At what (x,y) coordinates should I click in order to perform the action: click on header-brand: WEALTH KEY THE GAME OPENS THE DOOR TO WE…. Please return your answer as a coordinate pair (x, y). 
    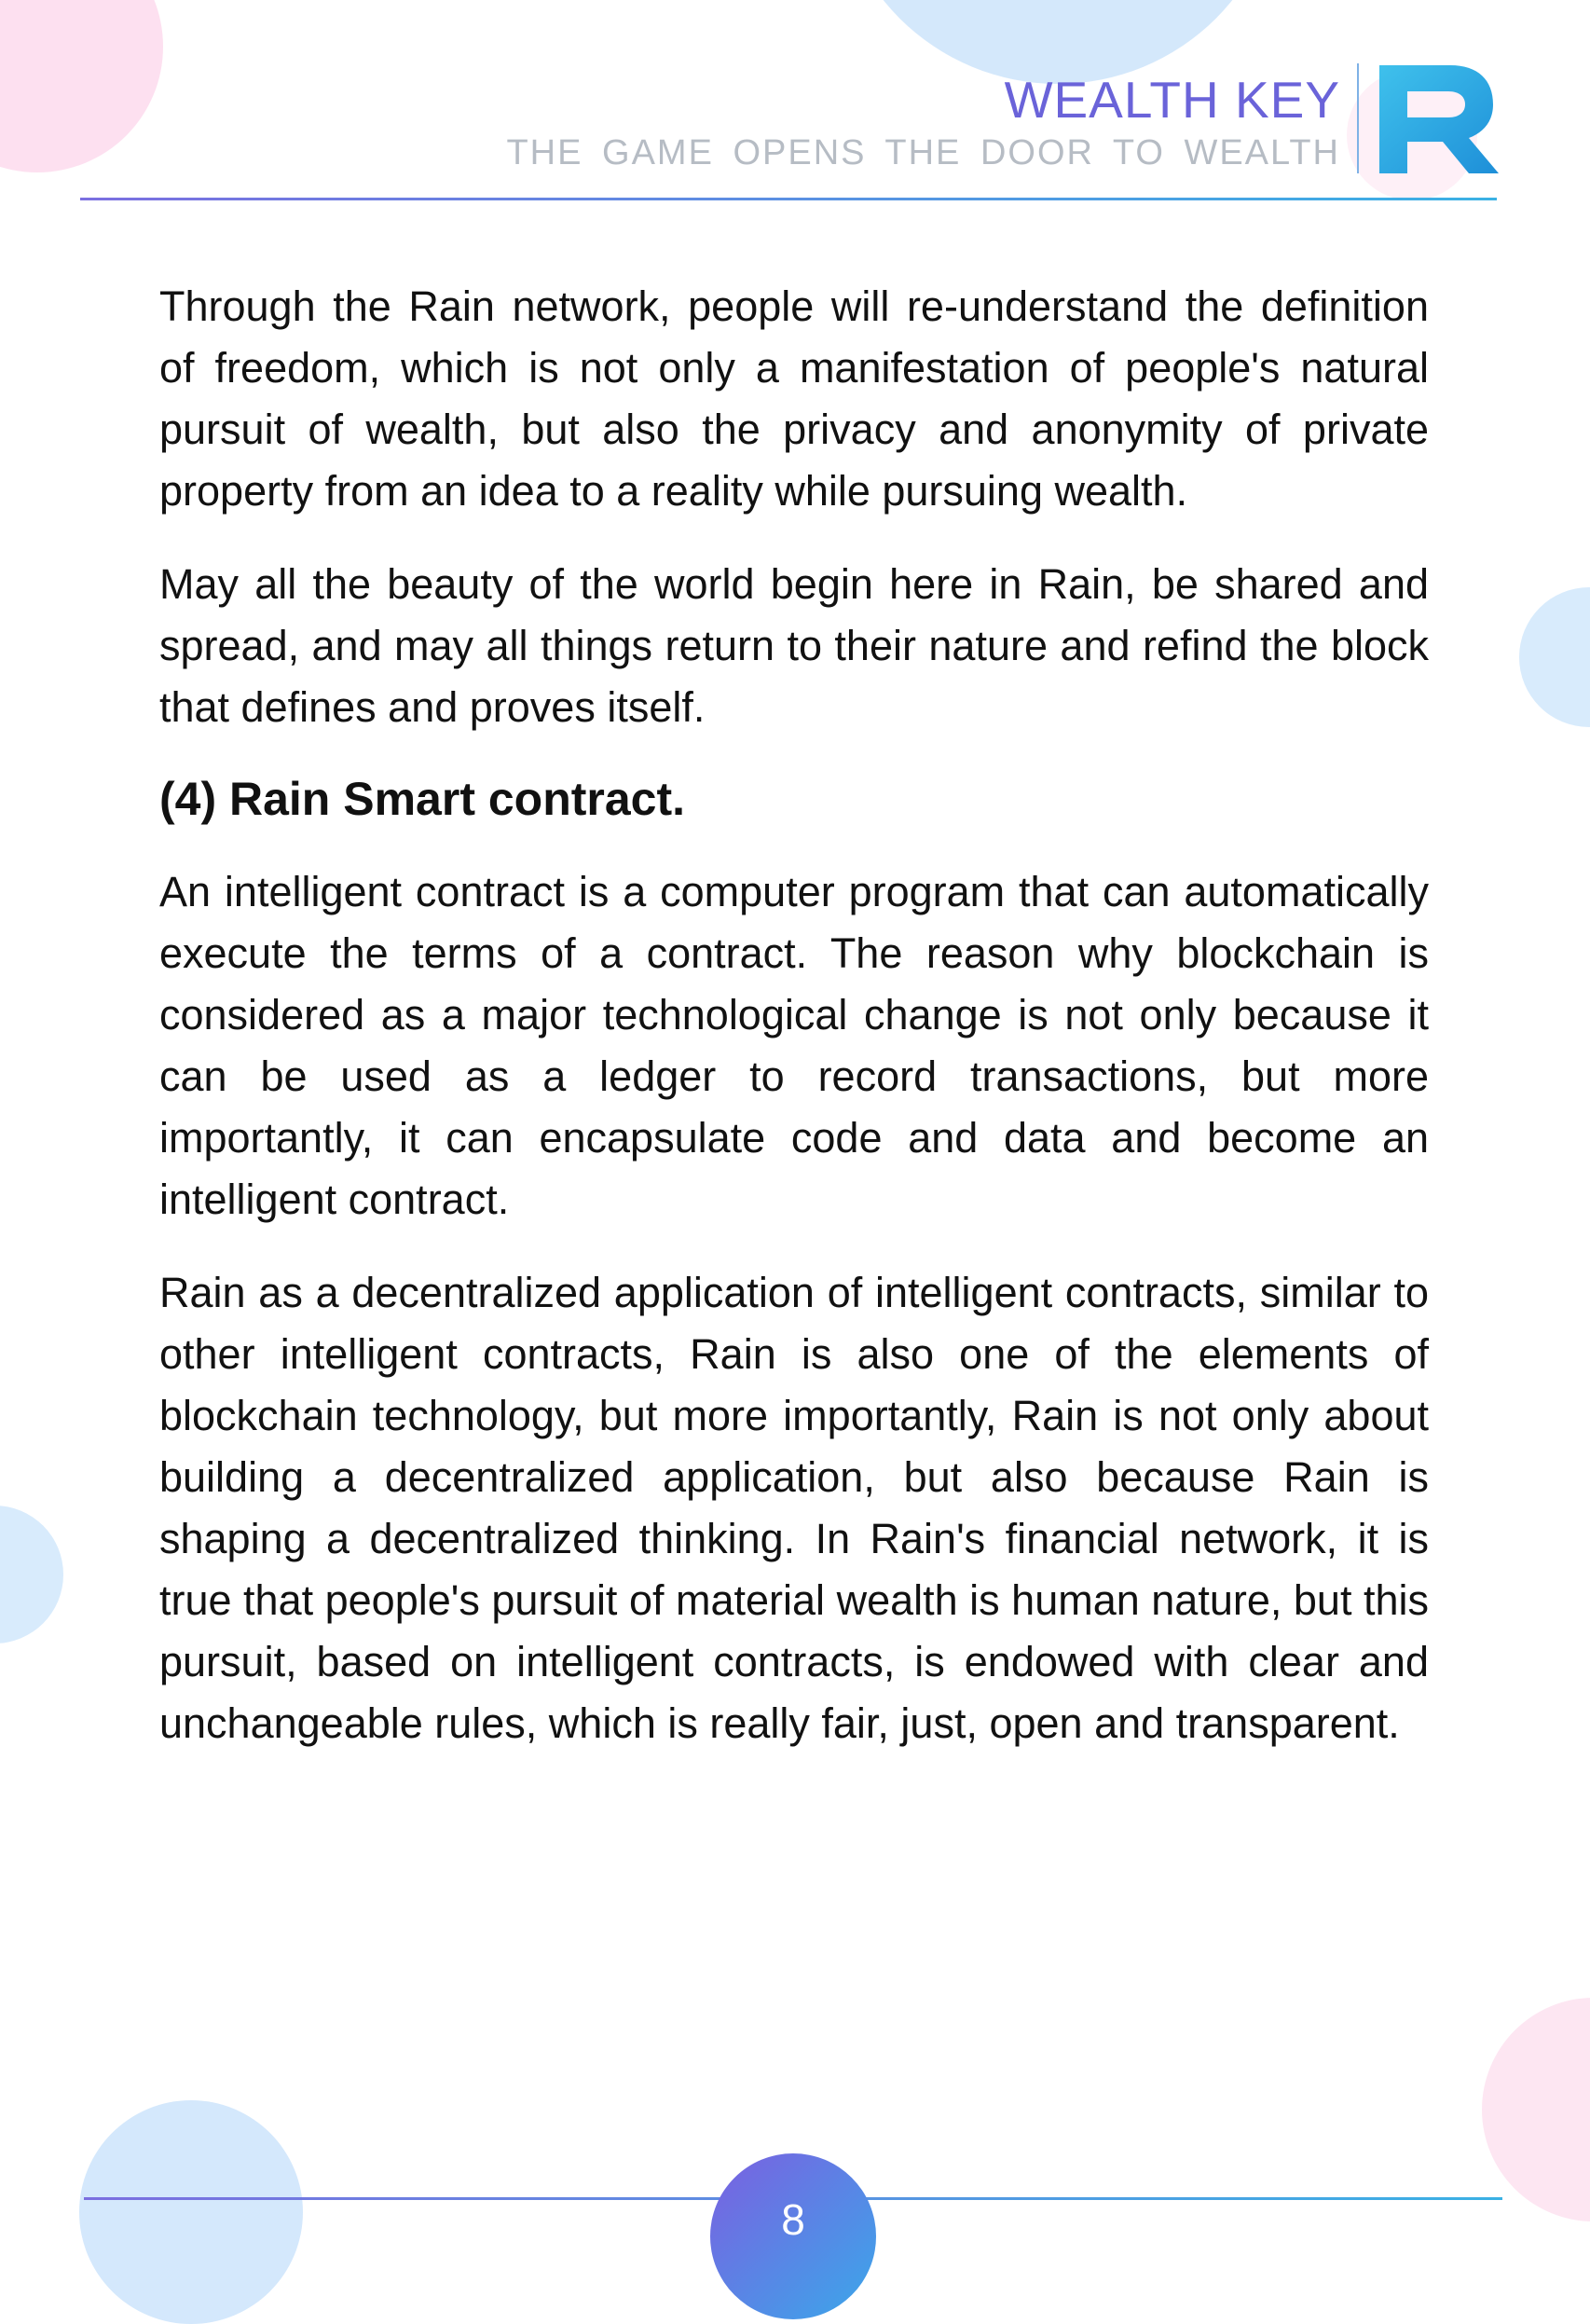
    Looking at the image, I should click on (923, 121).